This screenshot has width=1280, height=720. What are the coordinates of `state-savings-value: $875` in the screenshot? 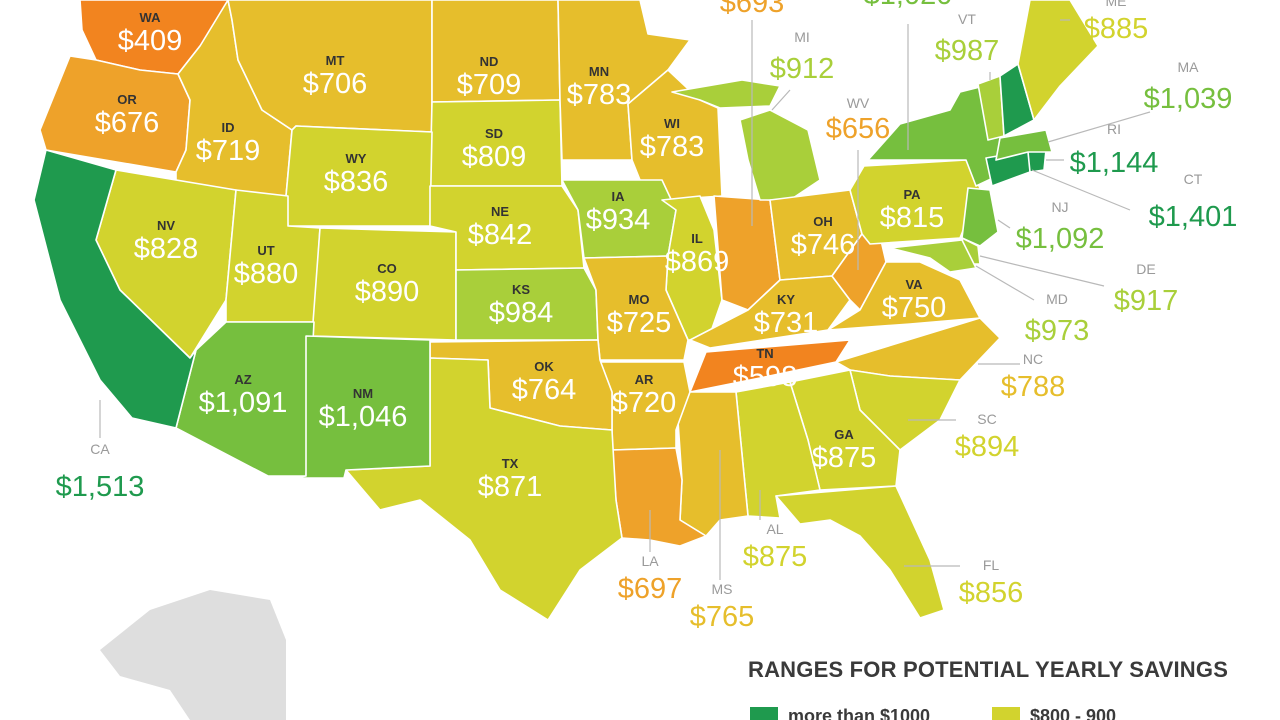 It's located at (844, 458).